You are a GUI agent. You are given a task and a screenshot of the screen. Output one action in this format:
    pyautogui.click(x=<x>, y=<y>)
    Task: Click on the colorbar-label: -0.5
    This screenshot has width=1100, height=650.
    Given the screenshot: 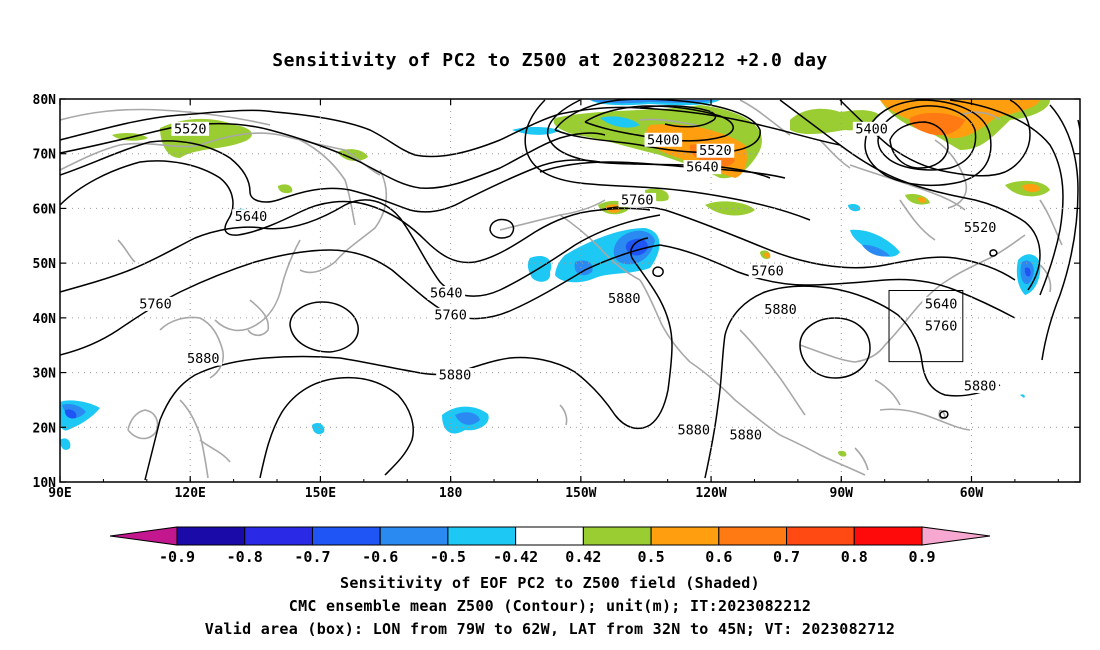 What is the action you would take?
    pyautogui.click(x=448, y=557)
    